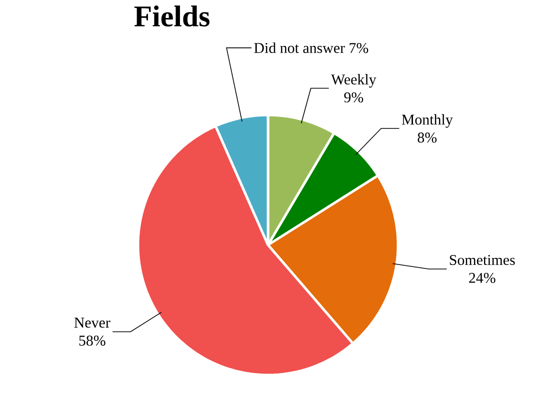  What do you see at coordinates (299, 48) in the screenshot?
I see `slice-label: Did not answer` at bounding box center [299, 48].